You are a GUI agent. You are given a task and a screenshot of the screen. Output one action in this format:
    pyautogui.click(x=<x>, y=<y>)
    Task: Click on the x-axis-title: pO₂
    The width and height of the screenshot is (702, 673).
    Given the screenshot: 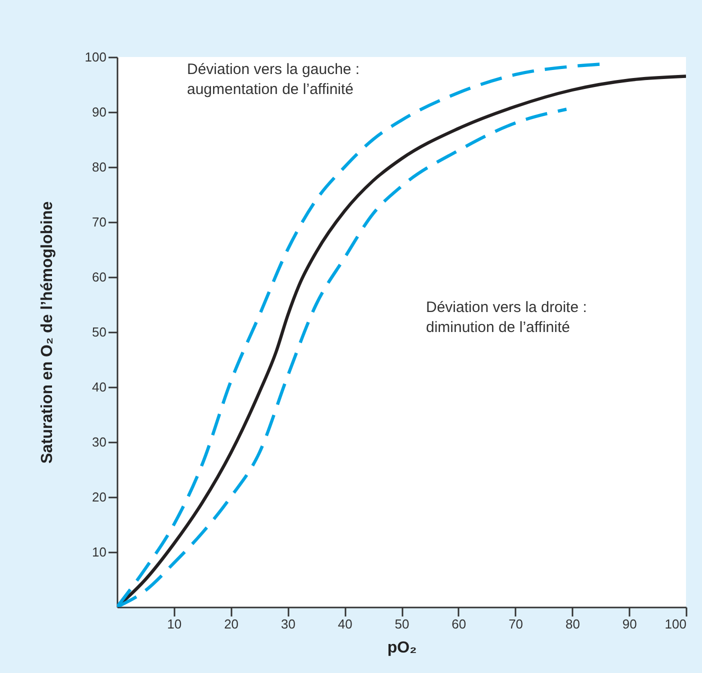 What is the action you would take?
    pyautogui.click(x=402, y=648)
    